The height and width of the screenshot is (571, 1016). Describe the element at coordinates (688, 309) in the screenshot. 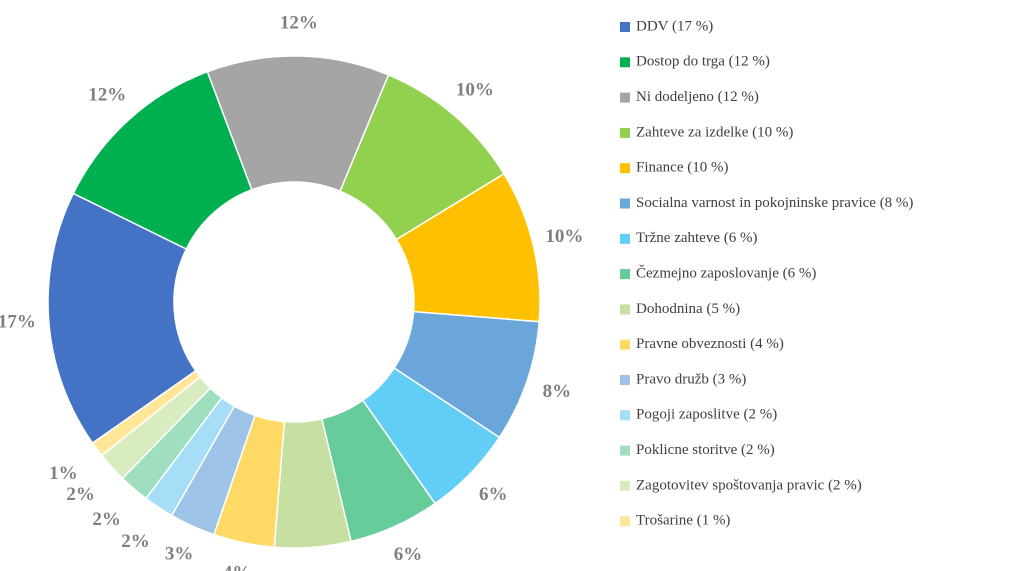

I see `legend-label: Dohodnina (5 %)` at that location.